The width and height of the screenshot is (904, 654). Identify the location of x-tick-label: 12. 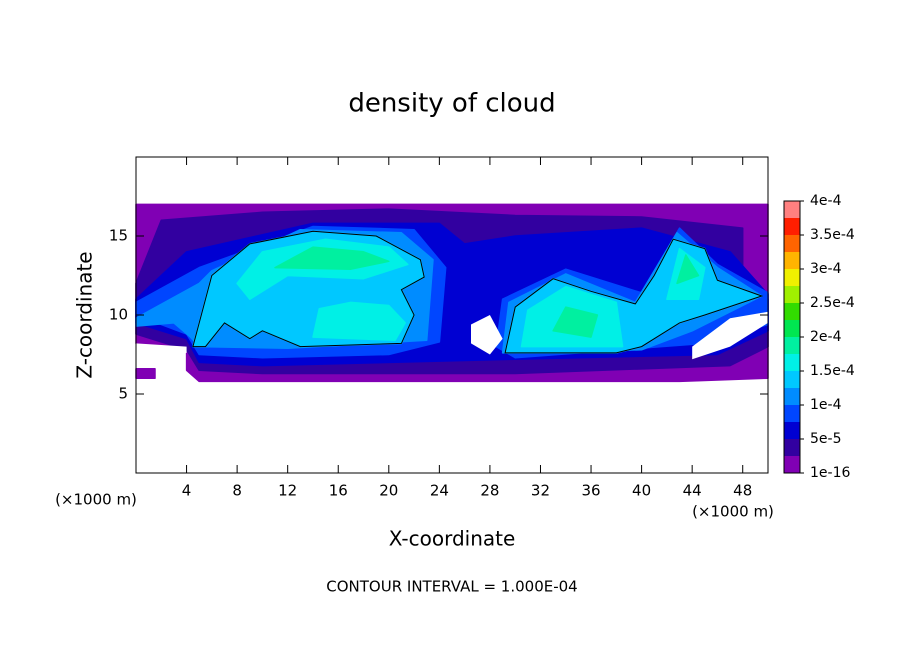
(287, 491).